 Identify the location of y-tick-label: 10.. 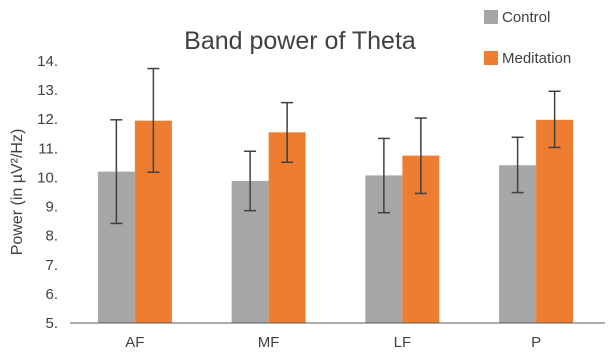
(47, 177).